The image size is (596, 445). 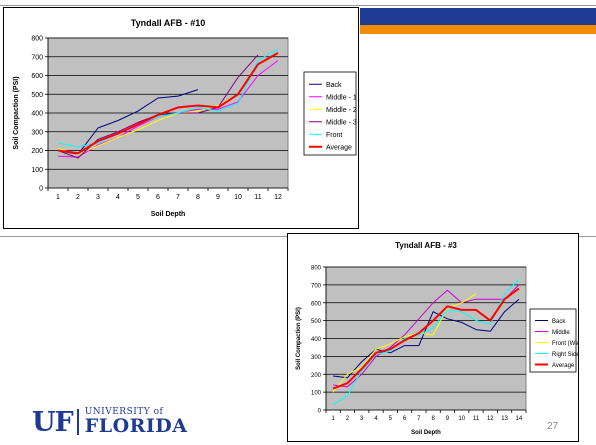 What do you see at coordinates (565, 355) in the screenshot?
I see `legend-label: Right Side` at bounding box center [565, 355].